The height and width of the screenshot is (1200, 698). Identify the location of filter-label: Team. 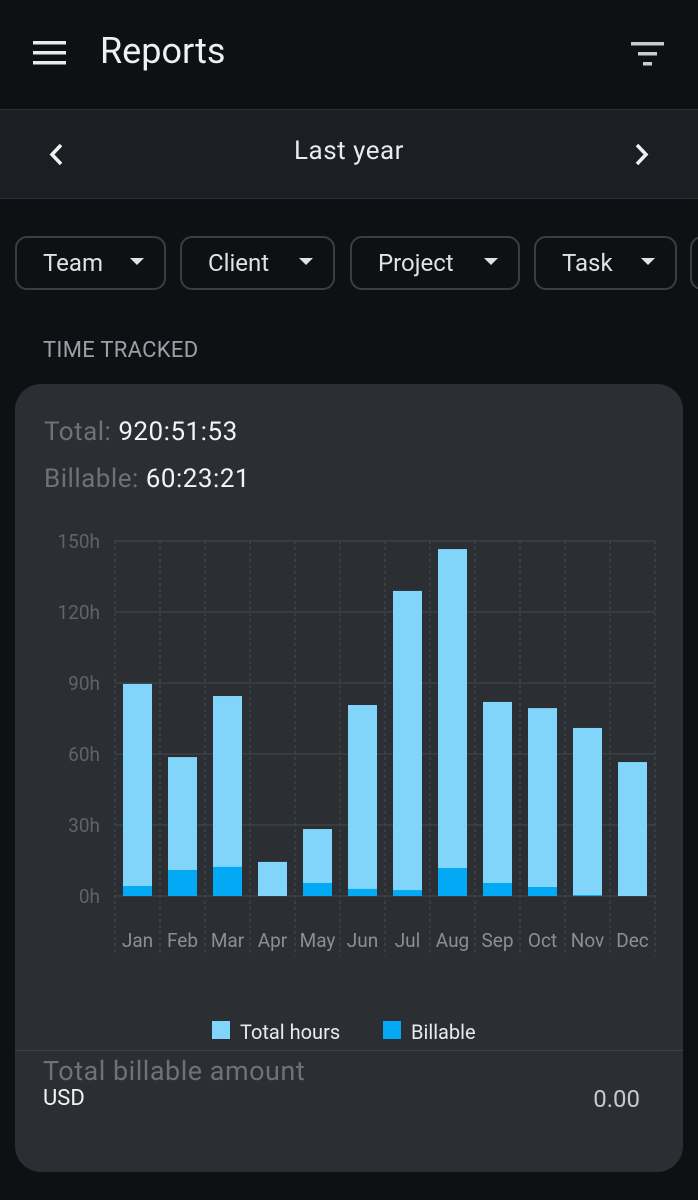
(73, 263).